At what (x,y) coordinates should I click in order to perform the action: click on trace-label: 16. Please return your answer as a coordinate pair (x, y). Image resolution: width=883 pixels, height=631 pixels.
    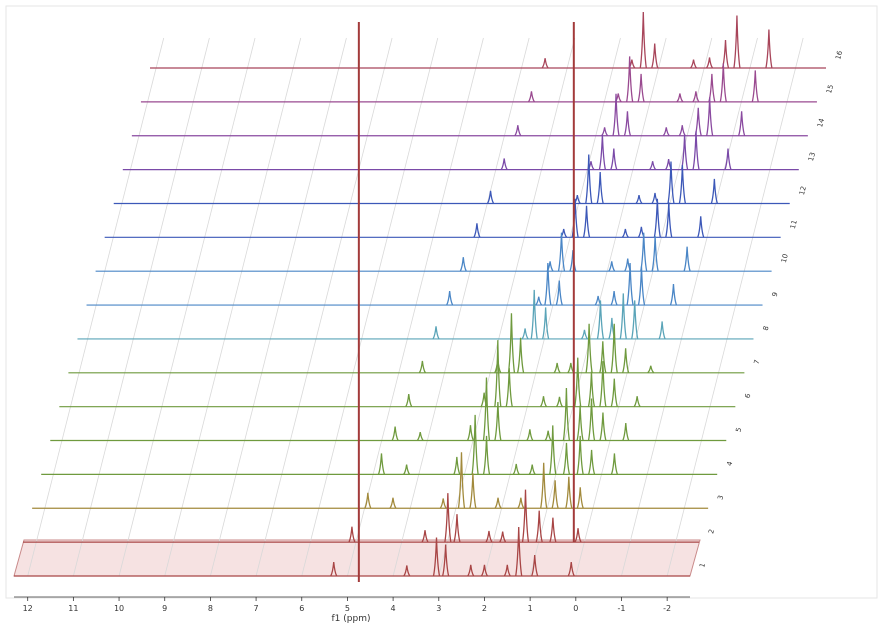
    Looking at the image, I should click on (839, 54).